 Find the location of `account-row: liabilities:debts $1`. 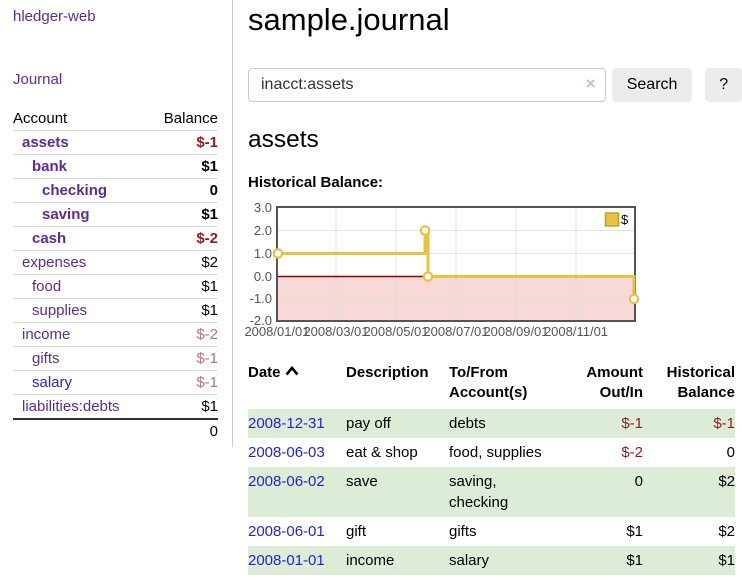

account-row: liabilities:debts $1 is located at coordinates (115, 406).